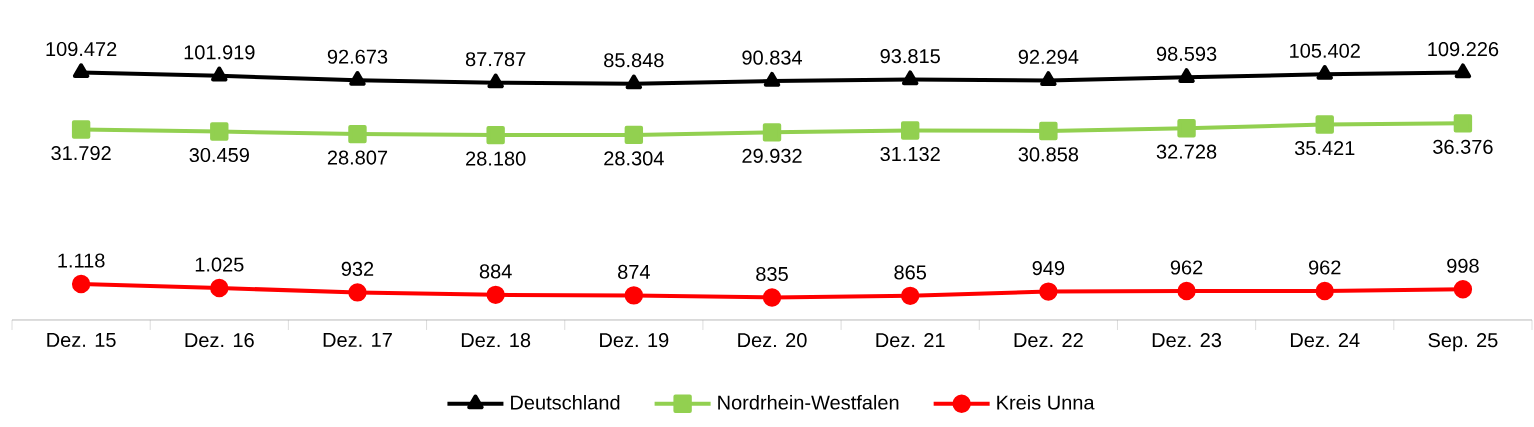  What do you see at coordinates (495, 271) in the screenshot?
I see `data-label: 884` at bounding box center [495, 271].